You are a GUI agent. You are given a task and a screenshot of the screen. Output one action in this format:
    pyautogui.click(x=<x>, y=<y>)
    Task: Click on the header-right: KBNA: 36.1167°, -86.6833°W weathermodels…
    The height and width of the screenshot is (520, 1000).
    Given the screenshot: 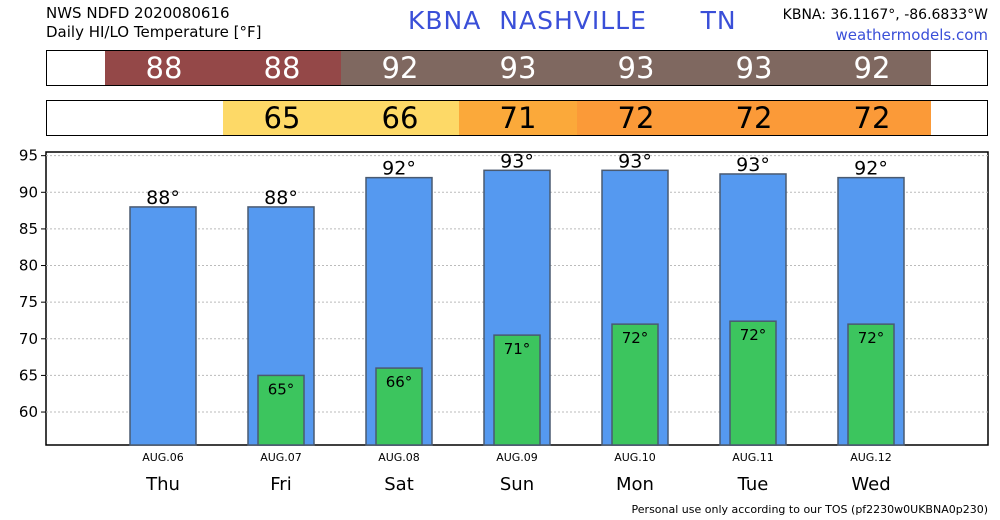 What is the action you would take?
    pyautogui.click(x=885, y=25)
    